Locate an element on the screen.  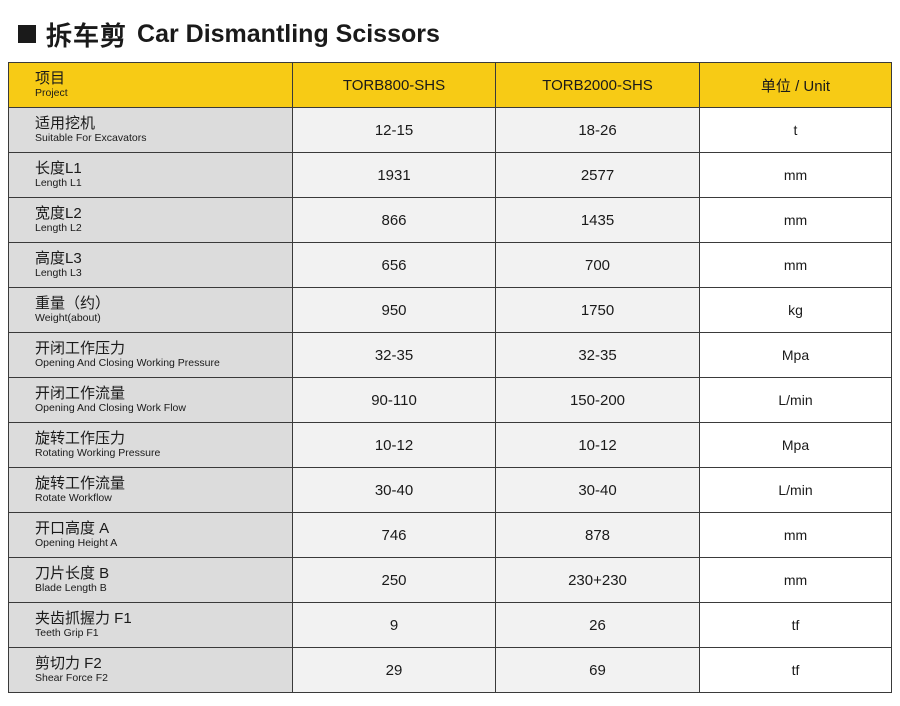
row-label-en: Blade Length B is located at coordinates (71, 588).